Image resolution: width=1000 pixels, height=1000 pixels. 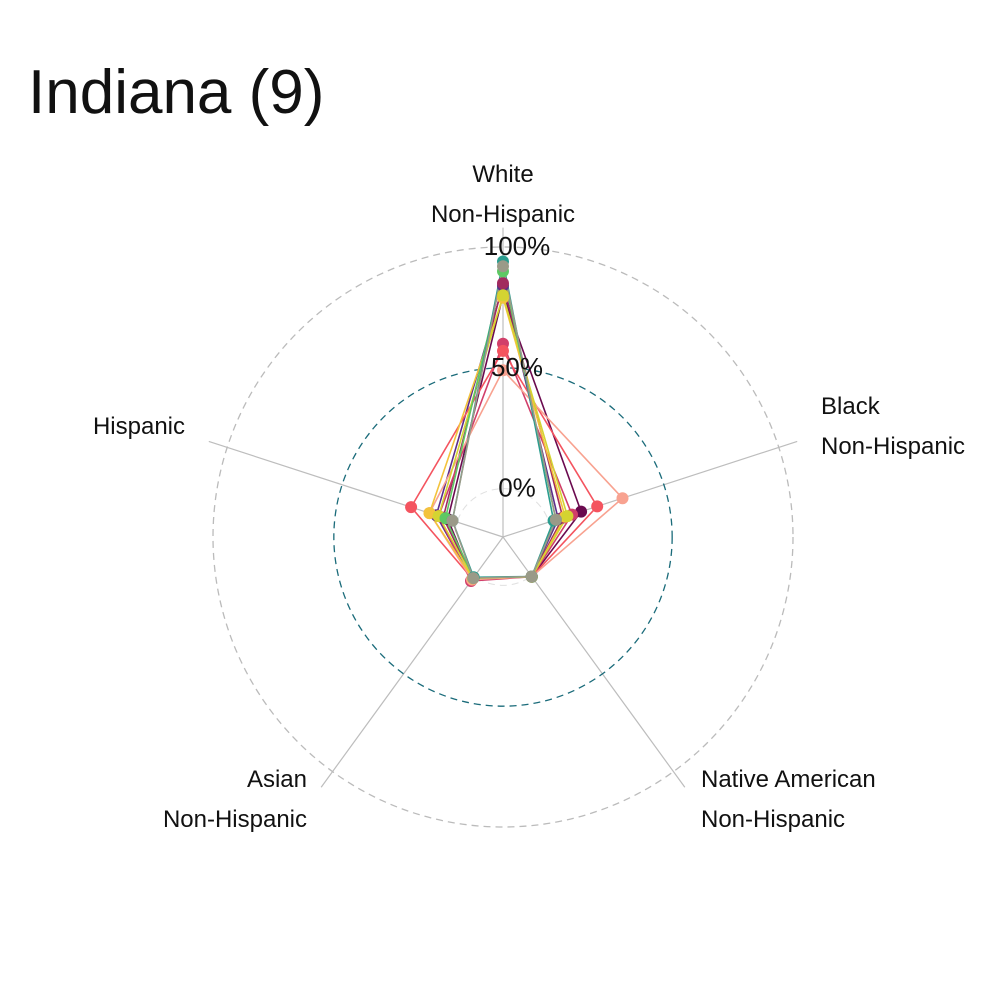 What do you see at coordinates (502, 174) in the screenshot?
I see `axis-label: White` at bounding box center [502, 174].